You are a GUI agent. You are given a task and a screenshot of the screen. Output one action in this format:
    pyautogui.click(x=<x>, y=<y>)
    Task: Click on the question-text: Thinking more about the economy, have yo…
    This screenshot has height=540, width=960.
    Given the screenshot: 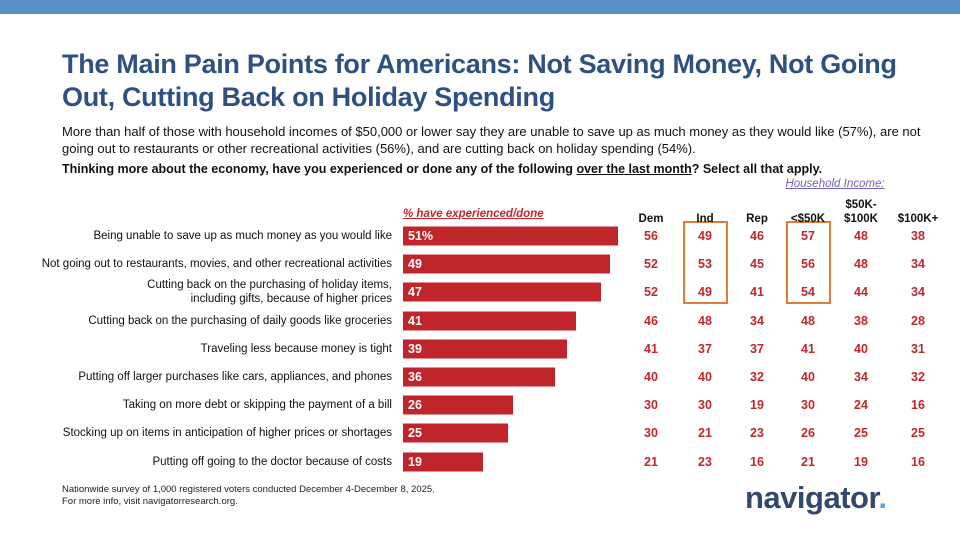 What is the action you would take?
    pyautogui.click(x=317, y=169)
    